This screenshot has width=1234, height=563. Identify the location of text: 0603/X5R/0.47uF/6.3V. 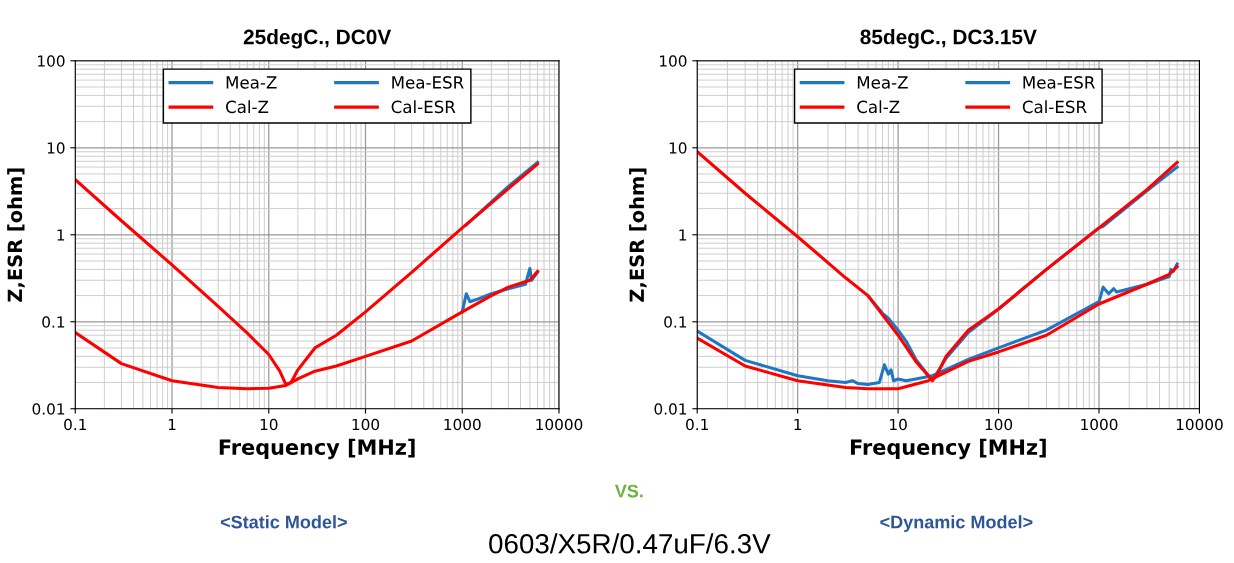
(630, 543).